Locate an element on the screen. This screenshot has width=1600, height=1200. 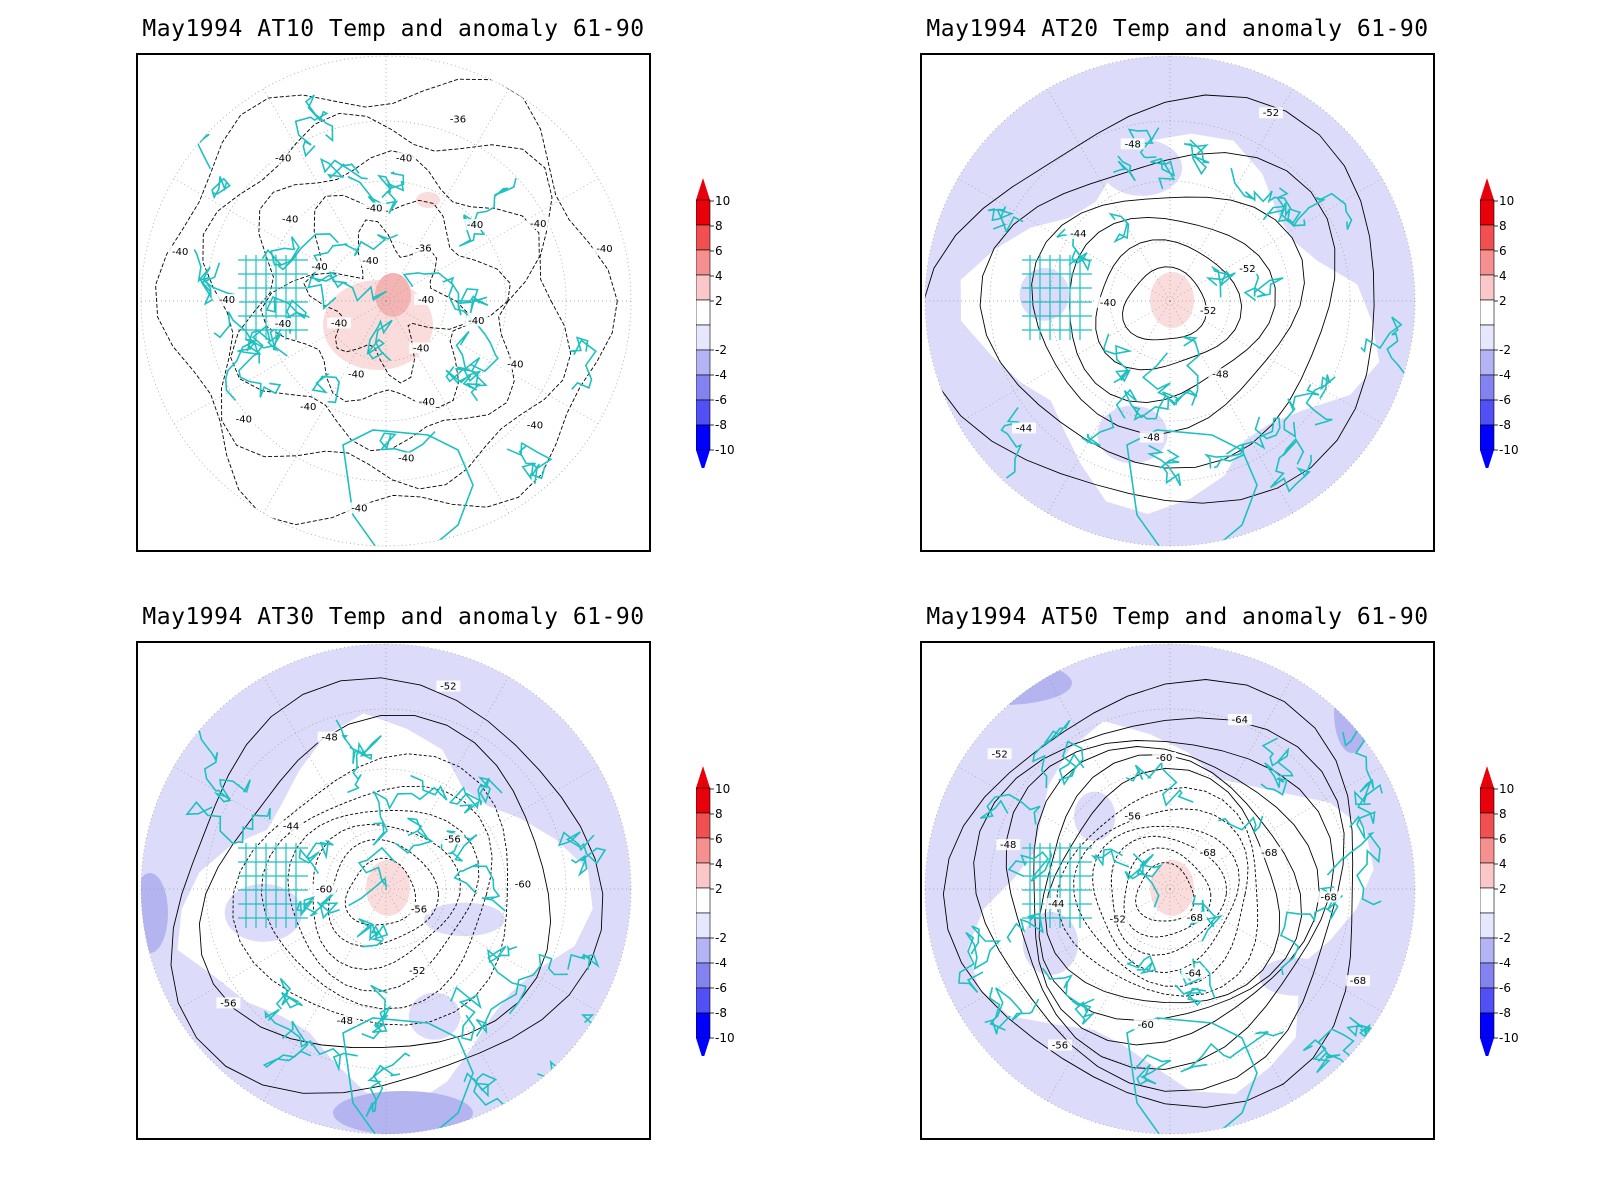
anomaly-positive-strong is located at coordinates (393, 295).